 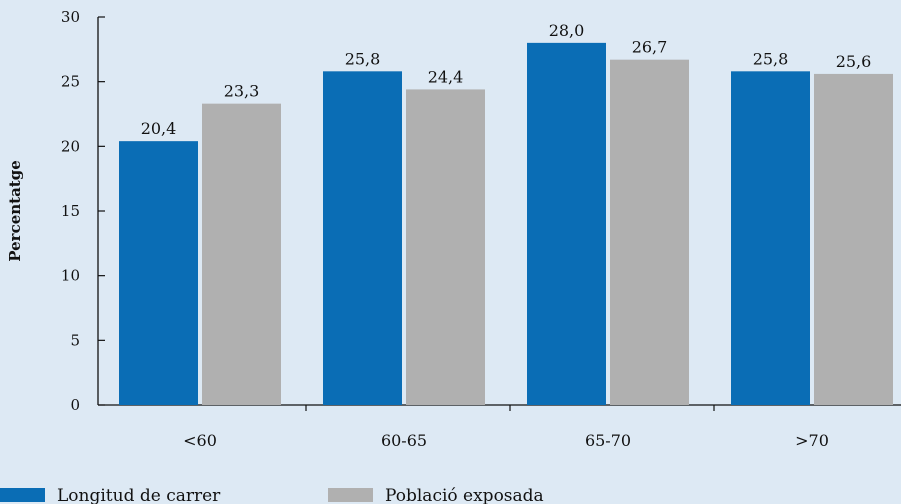 I want to click on y-tick-label: 0, so click(x=75, y=405).